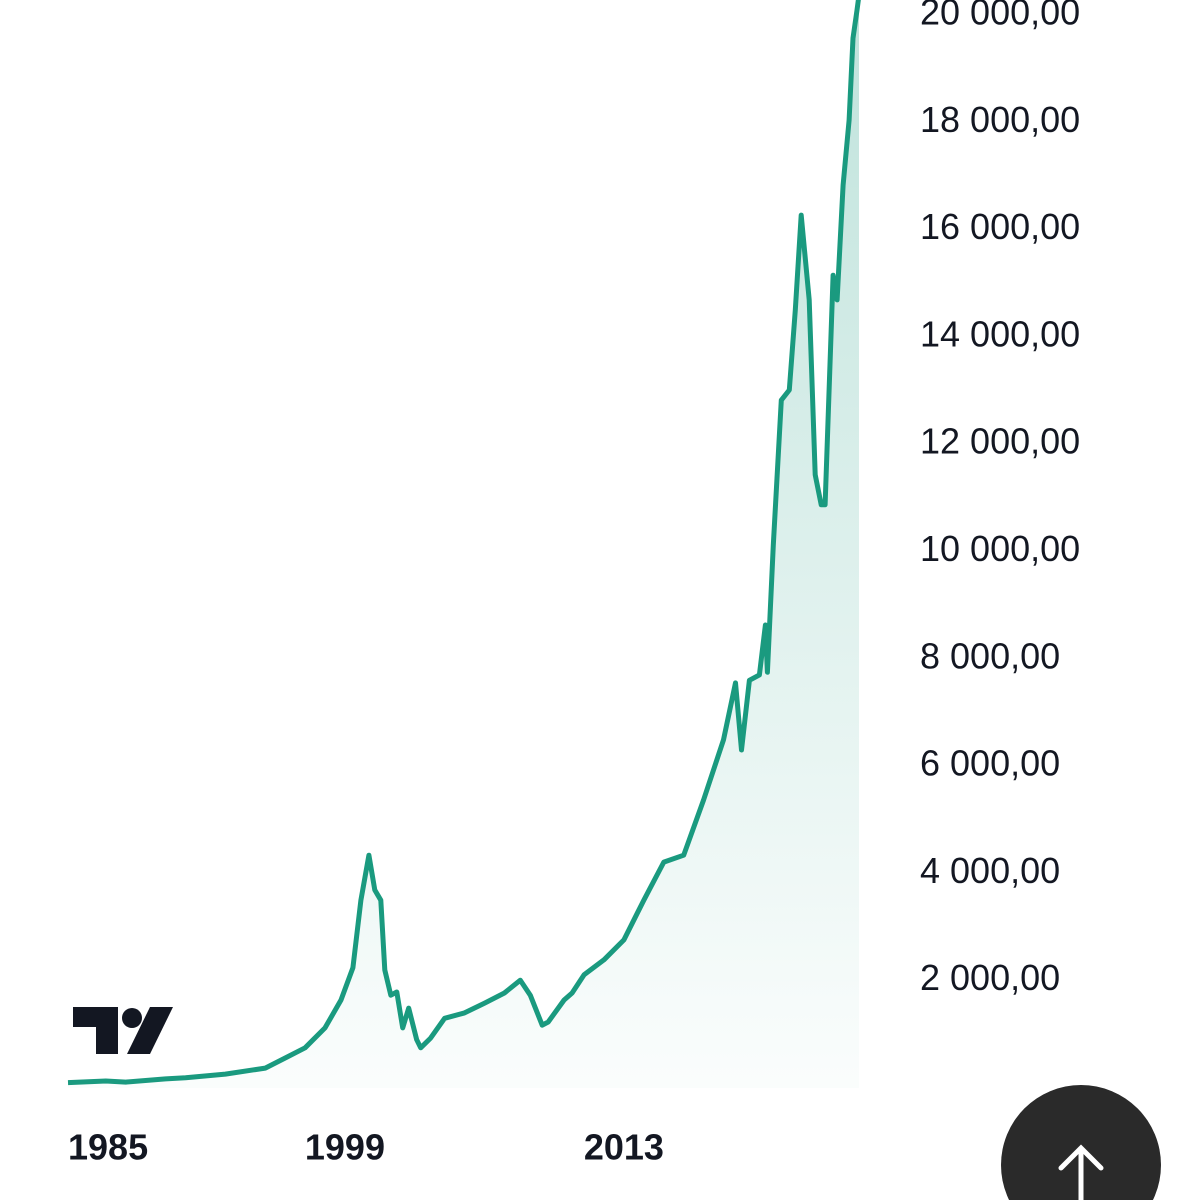  I want to click on x-tick-label: 1985, so click(108, 1147).